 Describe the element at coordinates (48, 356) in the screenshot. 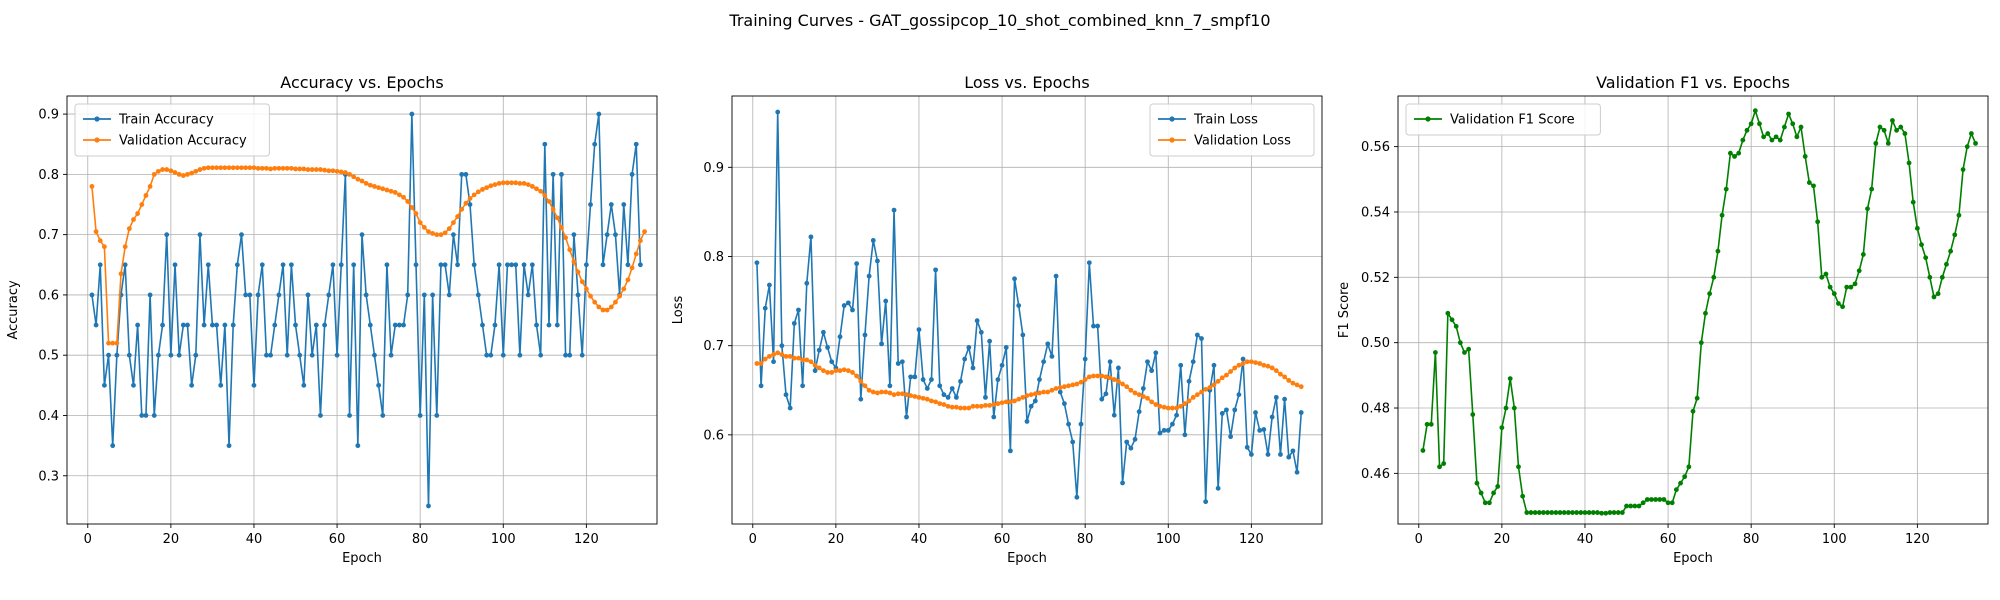

I see `y-tick-label: 0.5` at that location.